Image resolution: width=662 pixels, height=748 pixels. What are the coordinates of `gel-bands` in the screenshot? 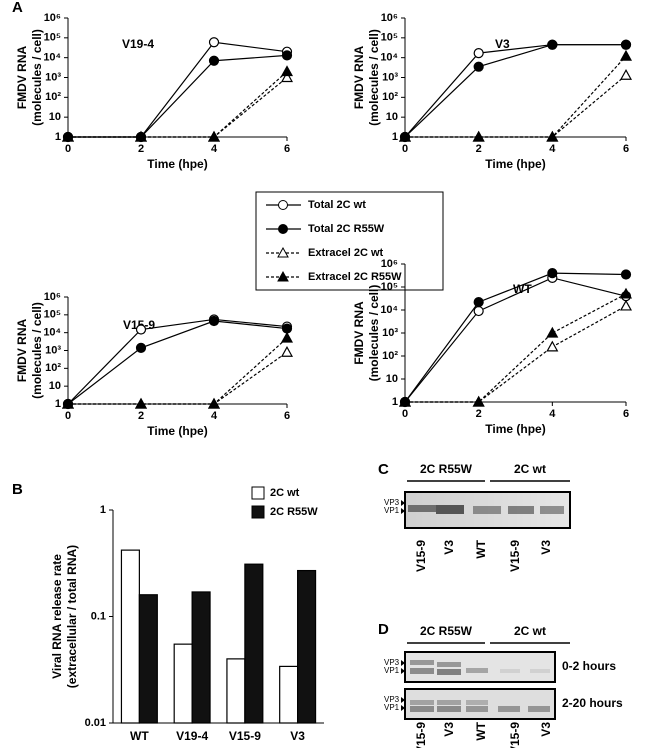 It's located at (480, 686).